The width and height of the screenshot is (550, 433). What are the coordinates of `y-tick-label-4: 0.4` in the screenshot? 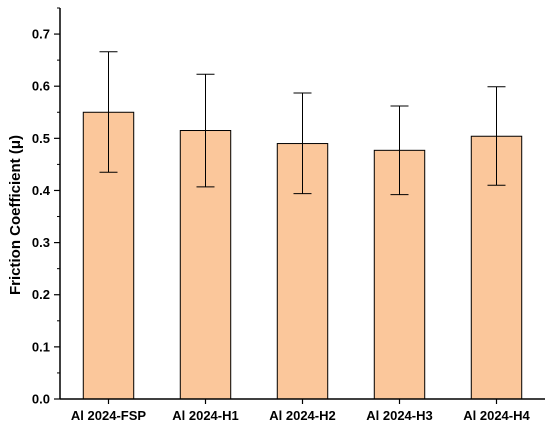 It's located at (41, 190).